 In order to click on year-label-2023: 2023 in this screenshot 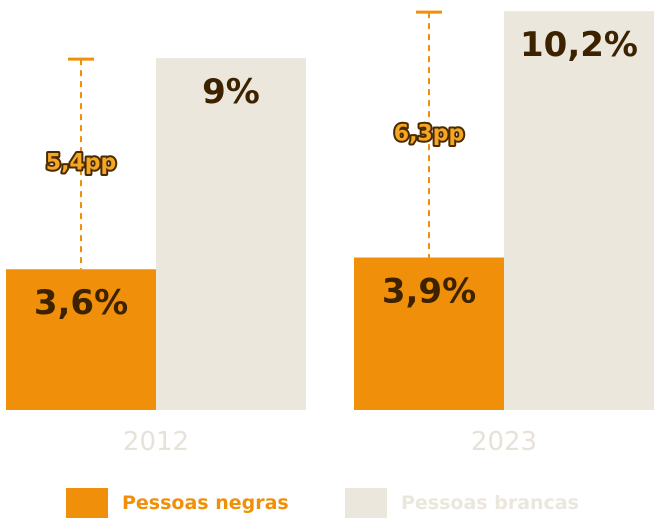, I will do `click(504, 442)`.